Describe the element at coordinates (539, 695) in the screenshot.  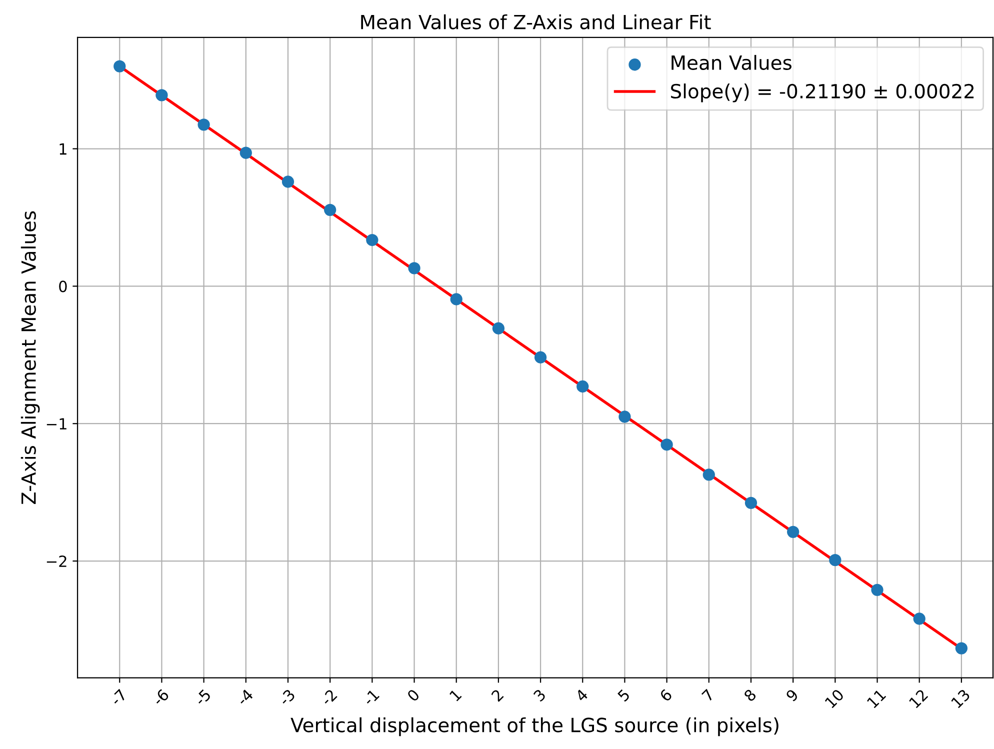
I see `x-tick-label: 3` at that location.